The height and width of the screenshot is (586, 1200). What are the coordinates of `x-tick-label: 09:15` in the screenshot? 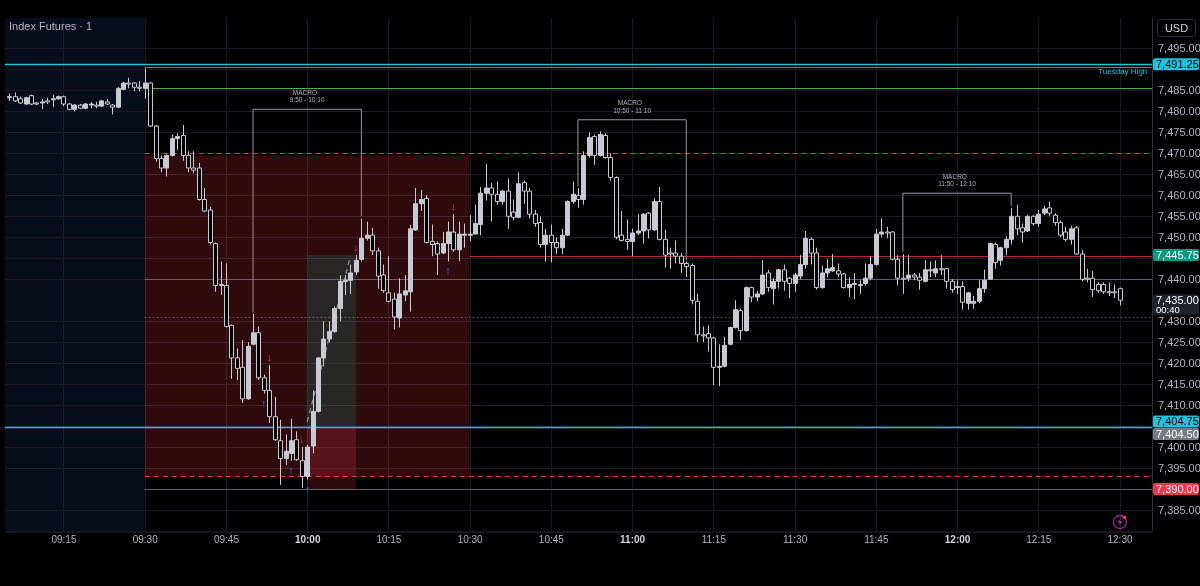 It's located at (64, 539).